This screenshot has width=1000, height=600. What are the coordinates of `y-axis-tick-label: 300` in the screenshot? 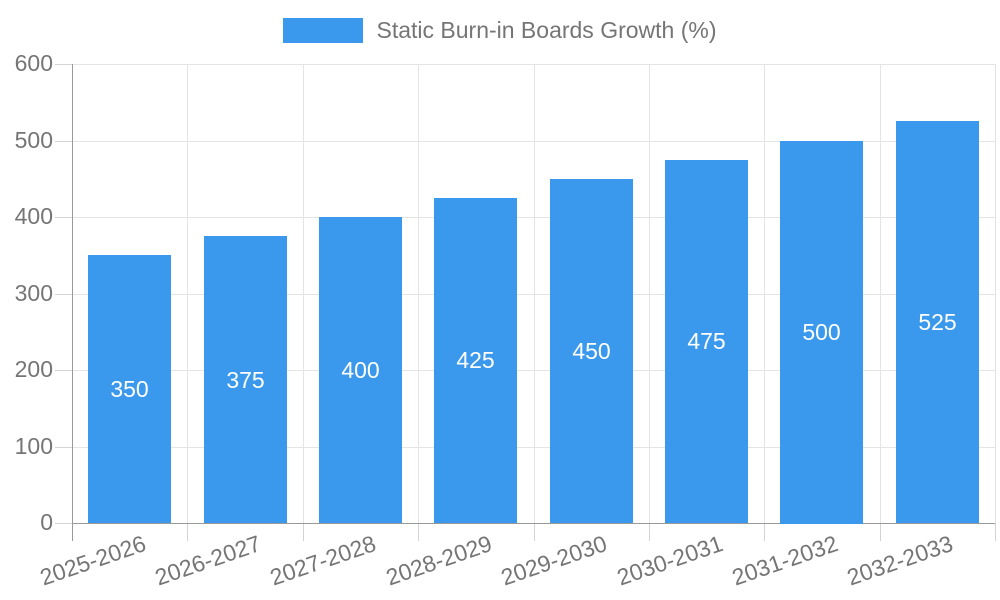 It's located at (33, 293).